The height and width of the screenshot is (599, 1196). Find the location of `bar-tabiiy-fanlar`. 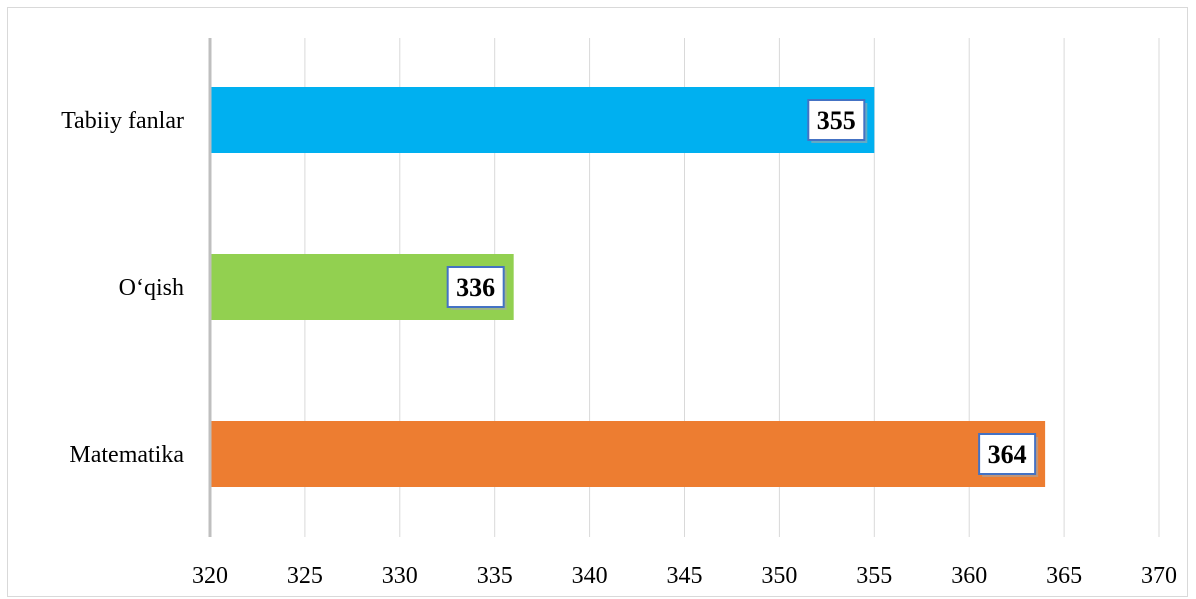

bar-tabiiy-fanlar is located at coordinates (543, 120).